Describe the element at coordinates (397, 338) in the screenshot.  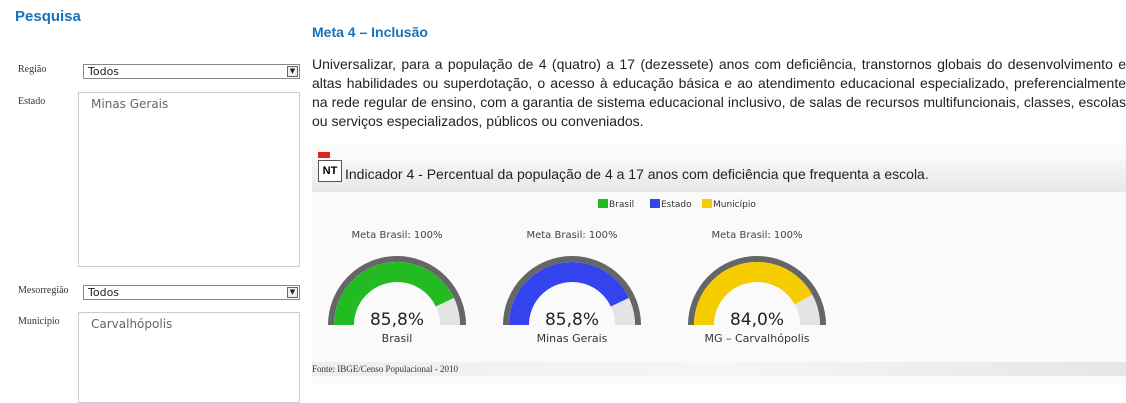
I see `gauge-label: Brasil` at that location.